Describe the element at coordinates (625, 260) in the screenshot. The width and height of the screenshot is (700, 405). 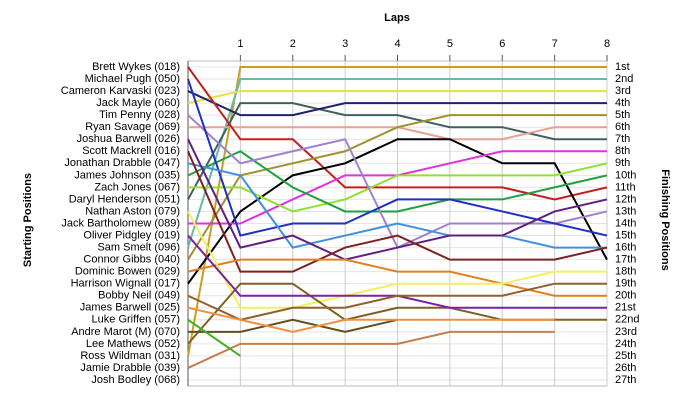
I see `y2-tick-label: 17th` at that location.